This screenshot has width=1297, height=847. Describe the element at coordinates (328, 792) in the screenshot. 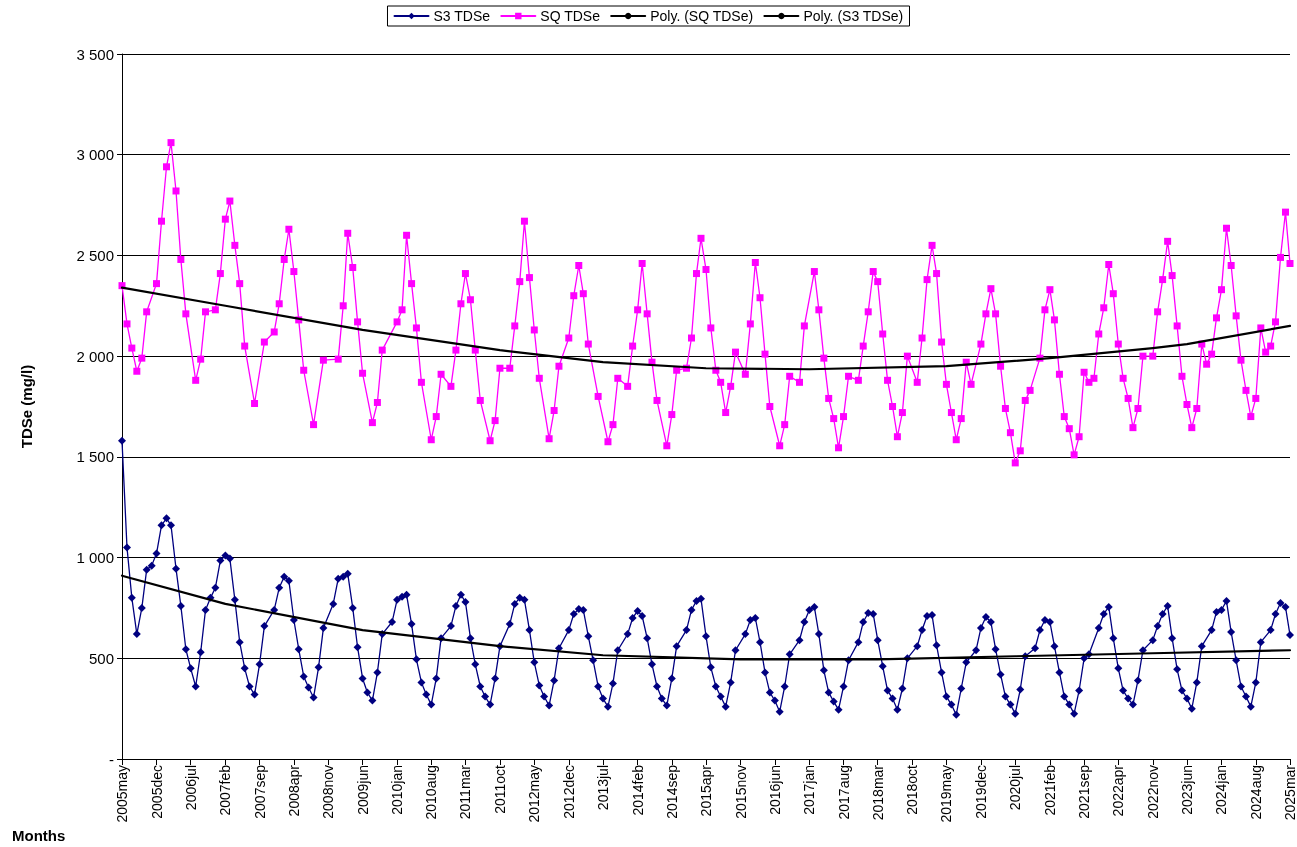

I see `x-tick-label: 2008nov` at that location.